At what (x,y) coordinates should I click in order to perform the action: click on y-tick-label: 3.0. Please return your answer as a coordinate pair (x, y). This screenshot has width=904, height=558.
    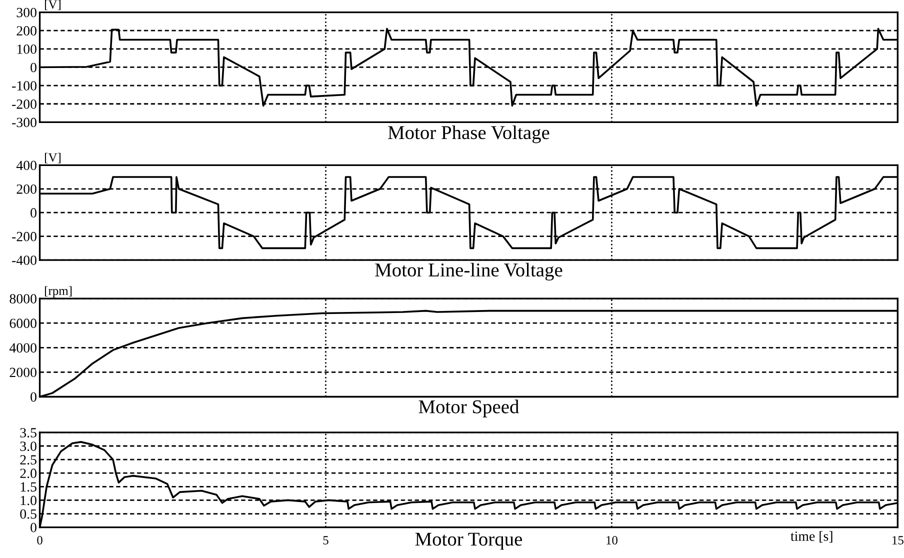
    Looking at the image, I should click on (28, 447).